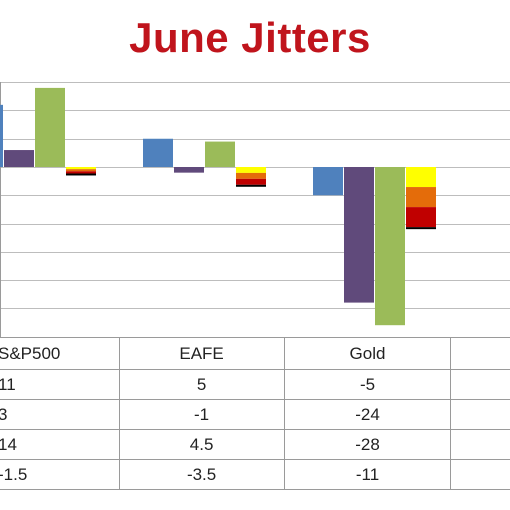 This screenshot has height=510, width=510. What do you see at coordinates (201, 414) in the screenshot?
I see `data-cell: -1` at bounding box center [201, 414].